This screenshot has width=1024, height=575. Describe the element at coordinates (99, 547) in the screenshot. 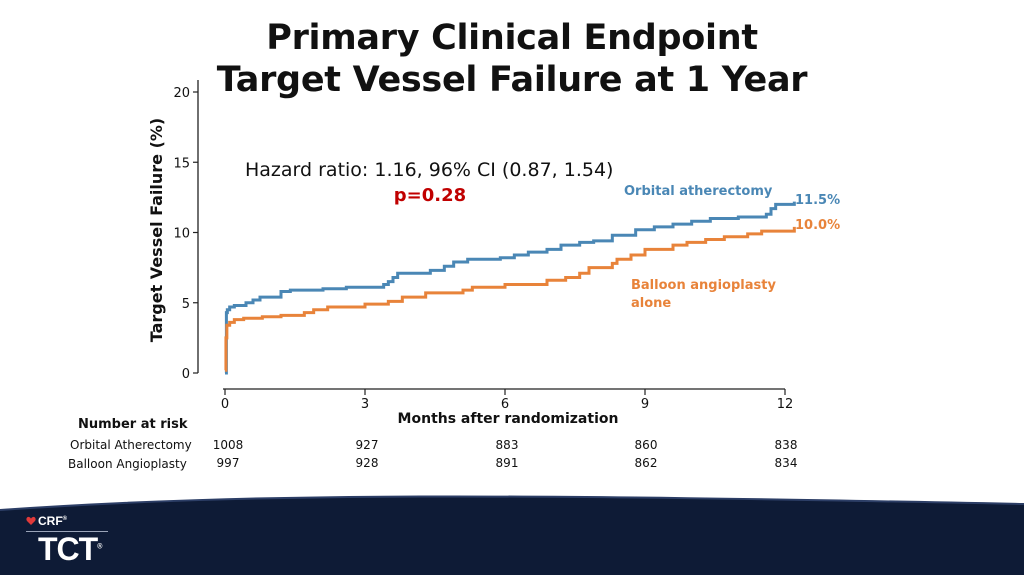

I see `tct-logo-reg: ®` at that location.